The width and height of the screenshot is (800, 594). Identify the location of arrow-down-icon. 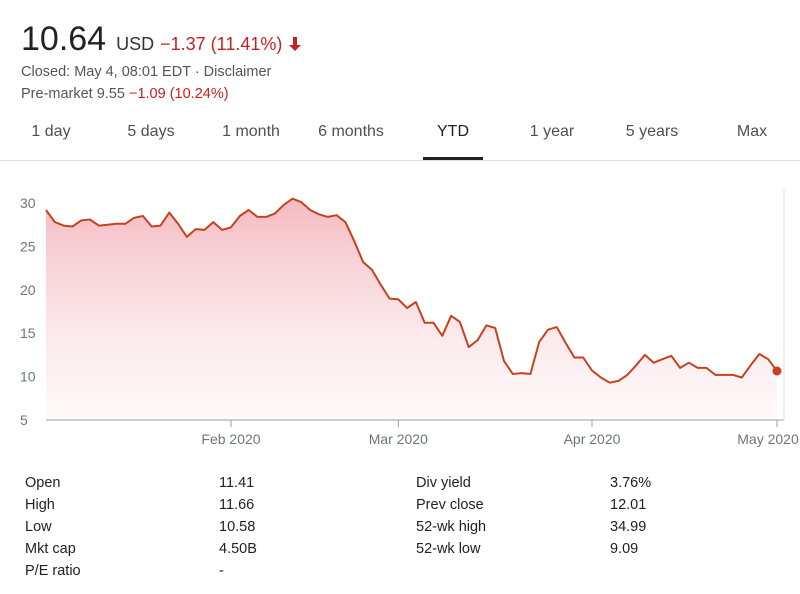
(295, 44).